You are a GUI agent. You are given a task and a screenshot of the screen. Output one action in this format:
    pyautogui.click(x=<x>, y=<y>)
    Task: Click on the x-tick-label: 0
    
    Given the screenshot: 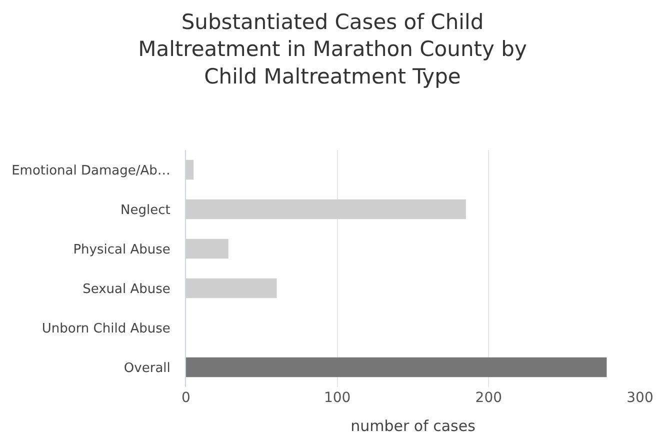 What is the action you would take?
    pyautogui.click(x=186, y=398)
    